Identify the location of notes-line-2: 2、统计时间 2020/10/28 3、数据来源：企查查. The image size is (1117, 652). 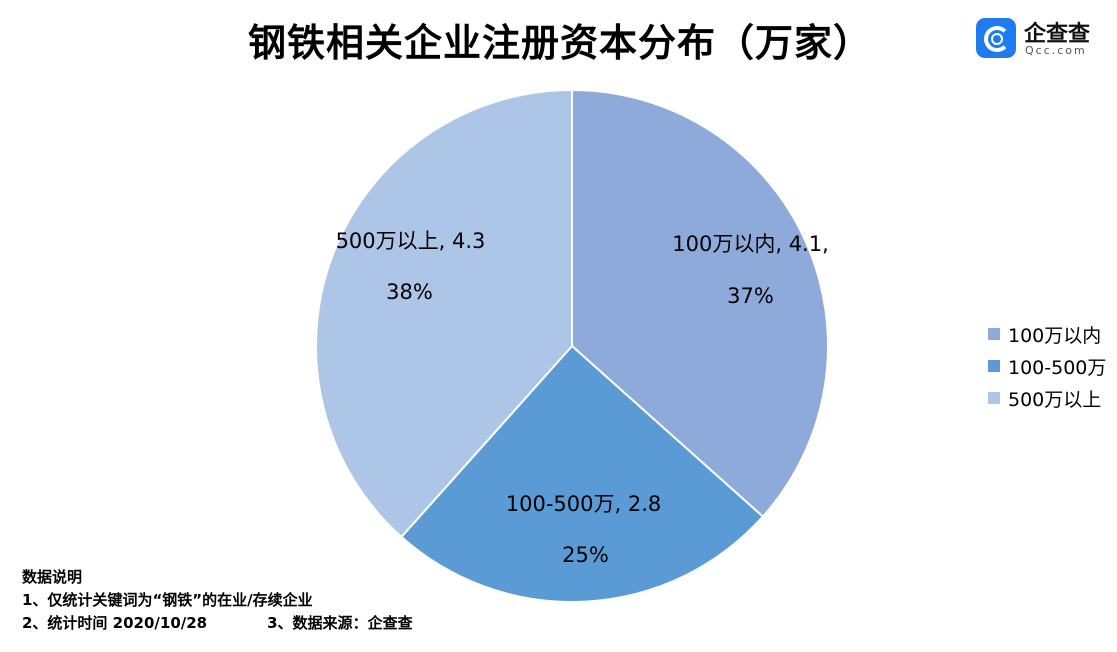
(217, 623).